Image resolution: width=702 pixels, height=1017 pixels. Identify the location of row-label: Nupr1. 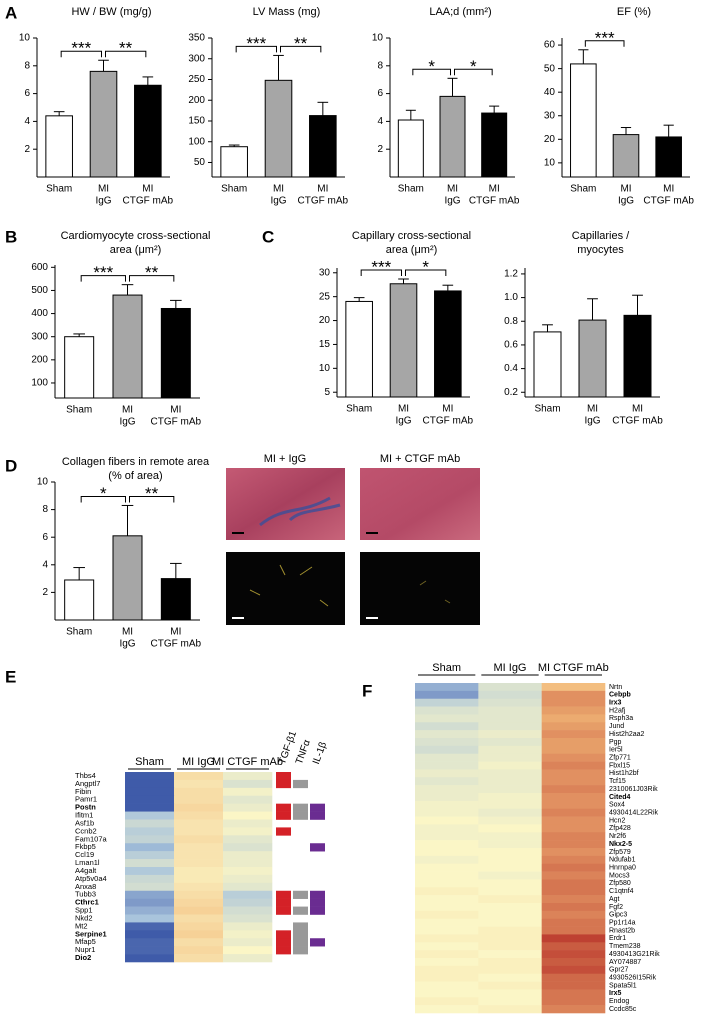
(85, 949).